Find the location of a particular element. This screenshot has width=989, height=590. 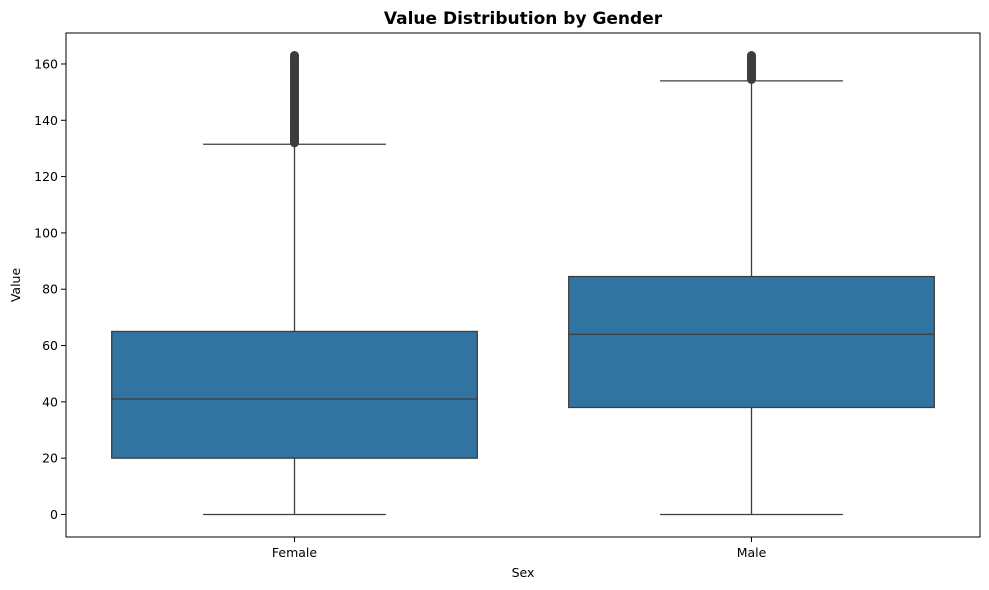

y-tick-label: 160 is located at coordinates (46, 63).